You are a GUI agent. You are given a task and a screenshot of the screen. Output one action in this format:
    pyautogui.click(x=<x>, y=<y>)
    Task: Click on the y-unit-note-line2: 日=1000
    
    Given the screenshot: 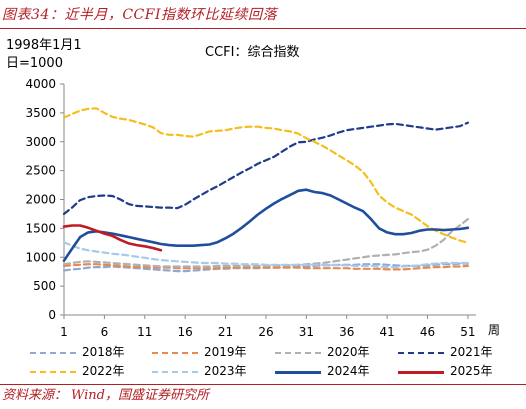 What is the action you would take?
    pyautogui.click(x=34, y=63)
    